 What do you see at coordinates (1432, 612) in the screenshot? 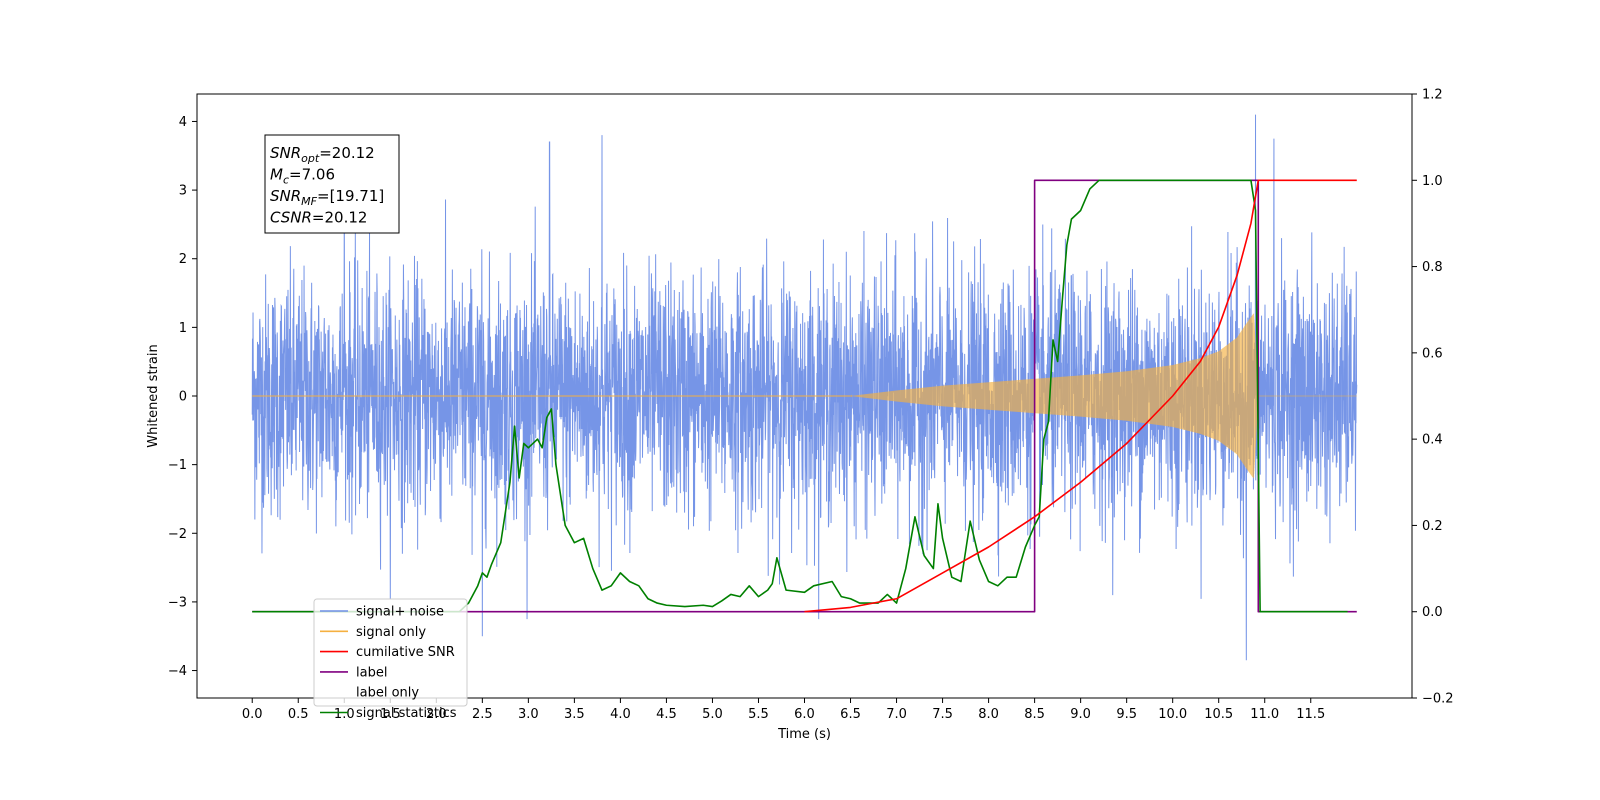
I see `y-right-tick-label: 0.0` at bounding box center [1432, 612].